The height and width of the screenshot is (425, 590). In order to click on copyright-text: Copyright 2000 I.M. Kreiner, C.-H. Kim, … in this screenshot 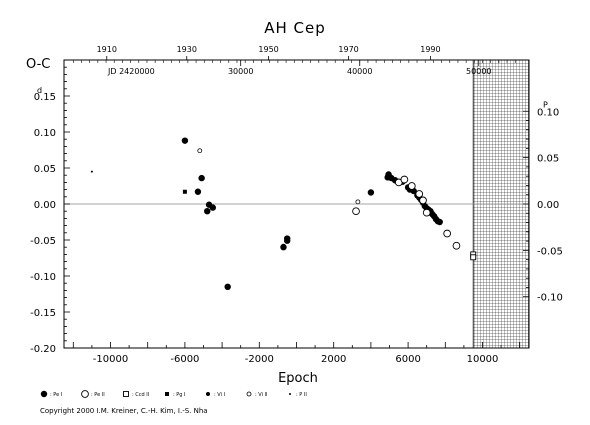, I will do `click(124, 411)`.